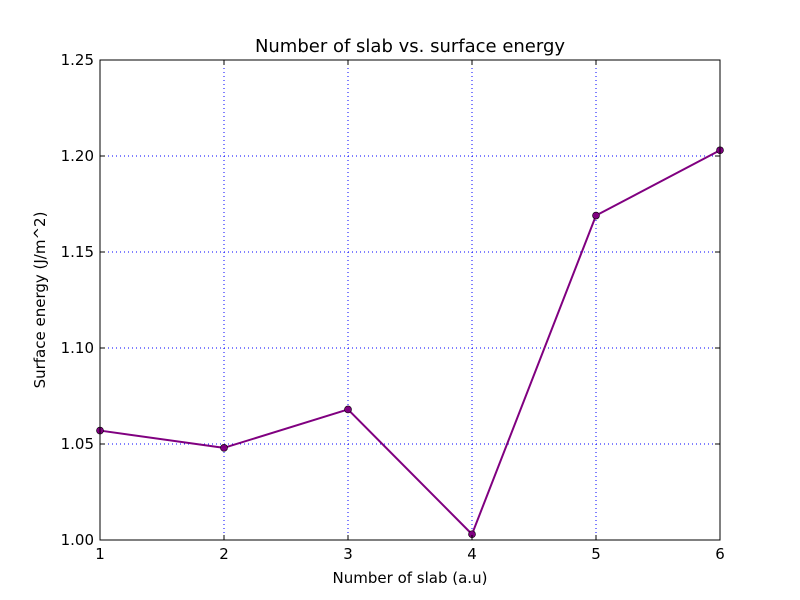 This screenshot has width=800, height=600. Describe the element at coordinates (77, 156) in the screenshot. I see `y-tick-label: 1.20` at that location.